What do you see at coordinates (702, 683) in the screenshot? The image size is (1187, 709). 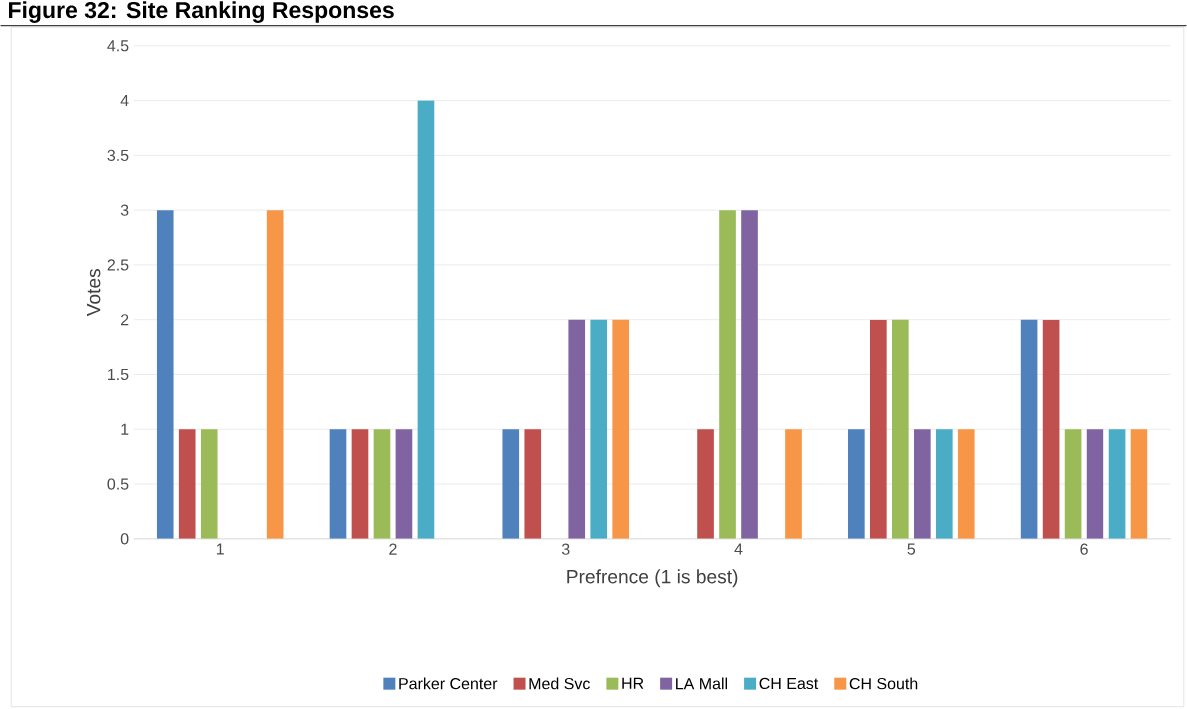 I see `legend-label: LA Mall` at bounding box center [702, 683].